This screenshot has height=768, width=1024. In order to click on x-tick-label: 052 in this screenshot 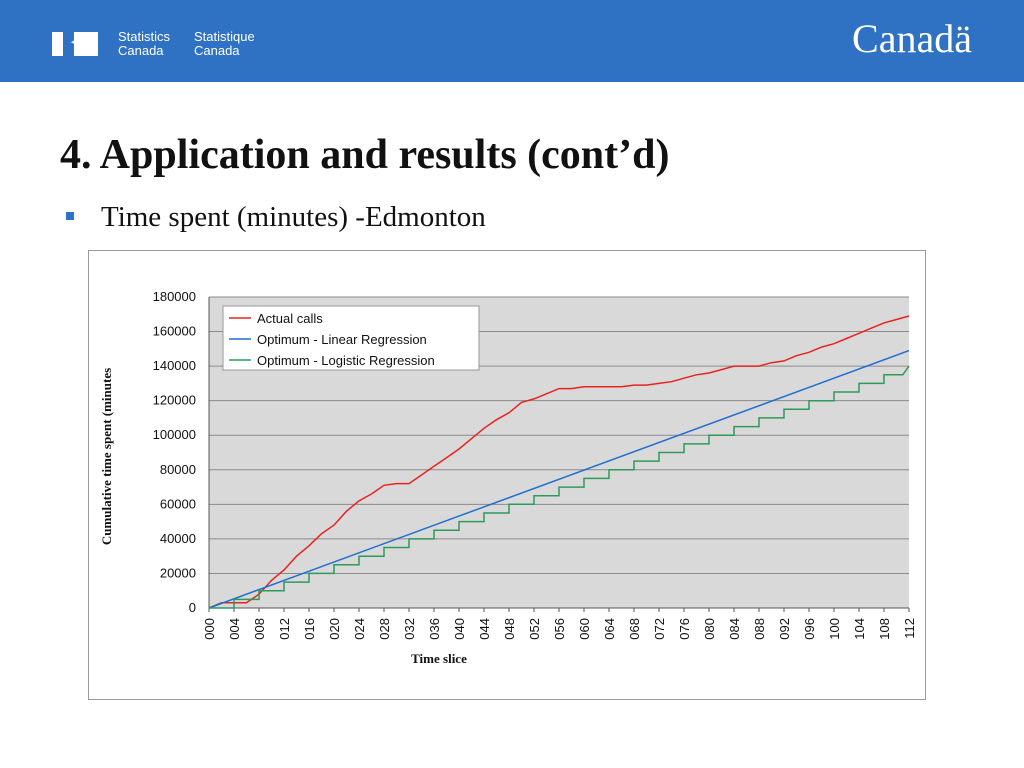, I will do `click(534, 629)`.